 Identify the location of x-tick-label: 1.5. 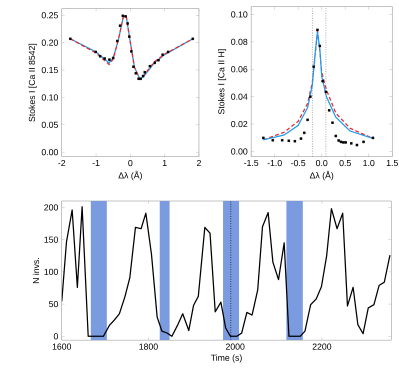
(392, 163).